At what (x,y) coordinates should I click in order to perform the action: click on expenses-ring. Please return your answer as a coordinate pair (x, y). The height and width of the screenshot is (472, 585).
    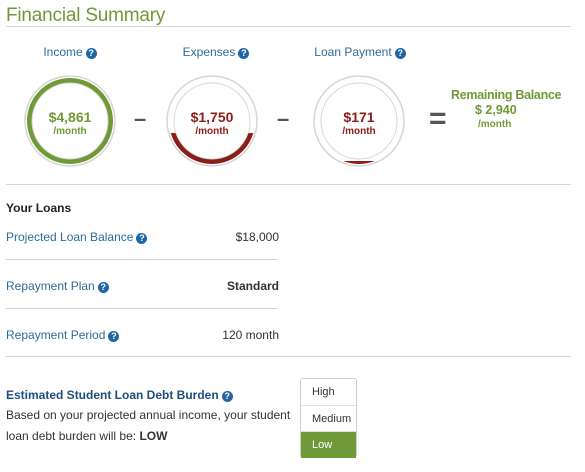
    Looking at the image, I should click on (212, 121).